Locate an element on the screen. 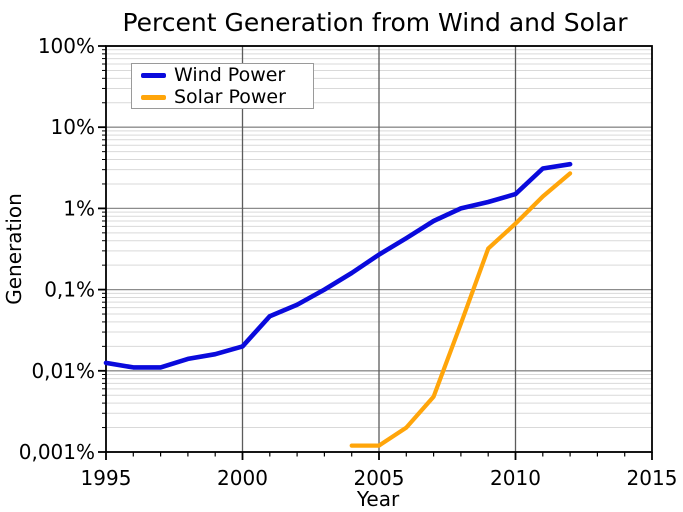 The image size is (683, 512). y-tick-label: 0,001% is located at coordinates (57, 452).